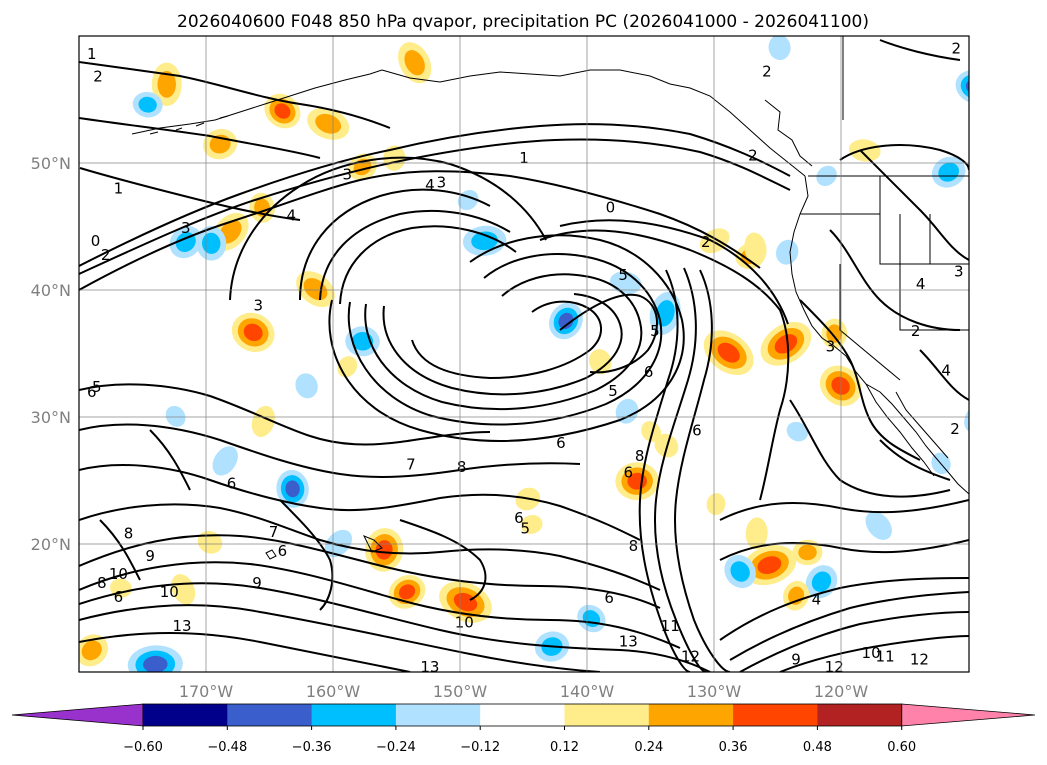 The image size is (1047, 765). What do you see at coordinates (396, 747) in the screenshot?
I see `colorbar-tick-label: −0.24` at bounding box center [396, 747].